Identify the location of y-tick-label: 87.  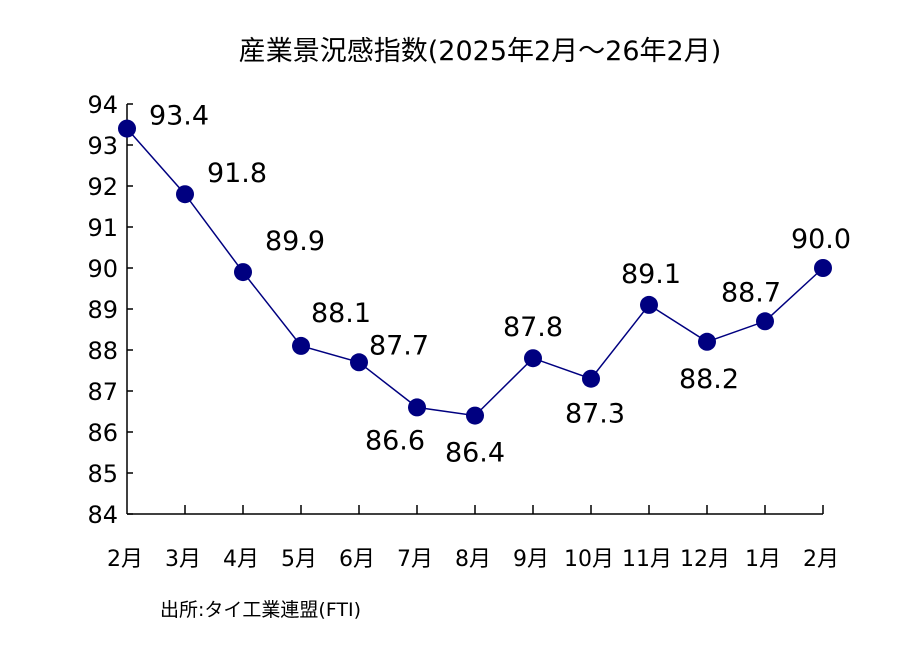
(102, 392).